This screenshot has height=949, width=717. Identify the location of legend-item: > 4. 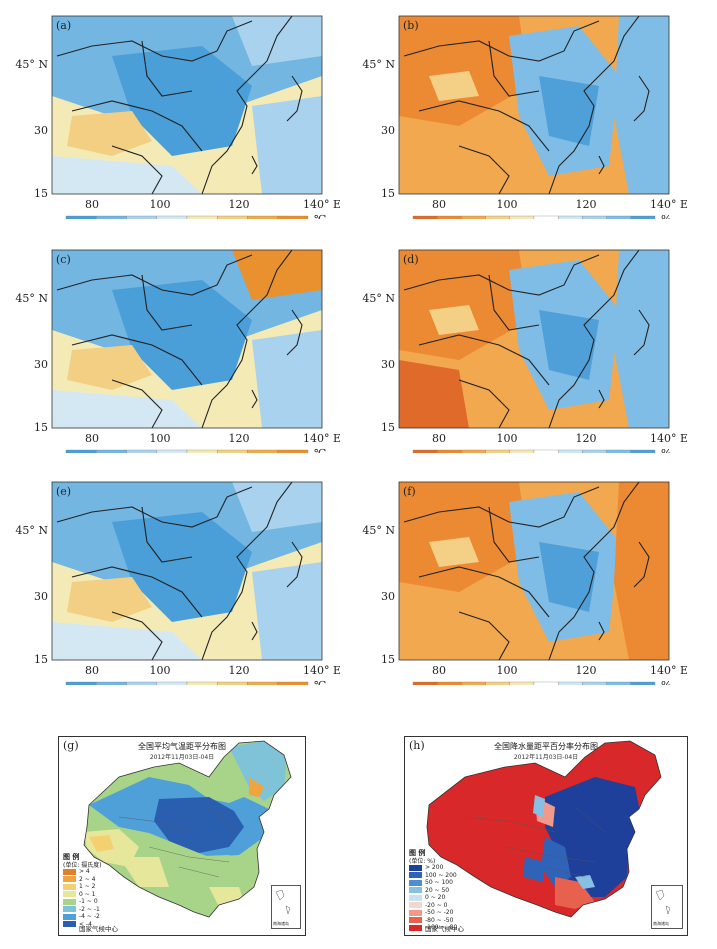
(82, 872).